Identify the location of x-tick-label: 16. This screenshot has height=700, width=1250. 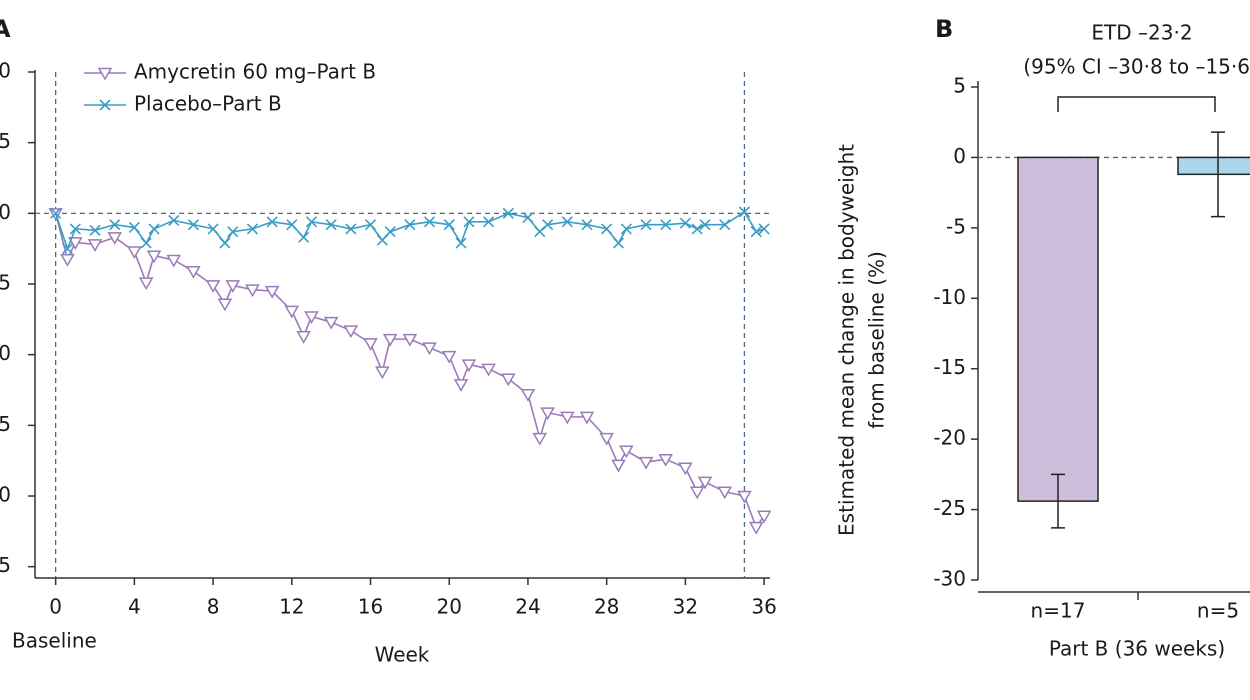
(370, 607).